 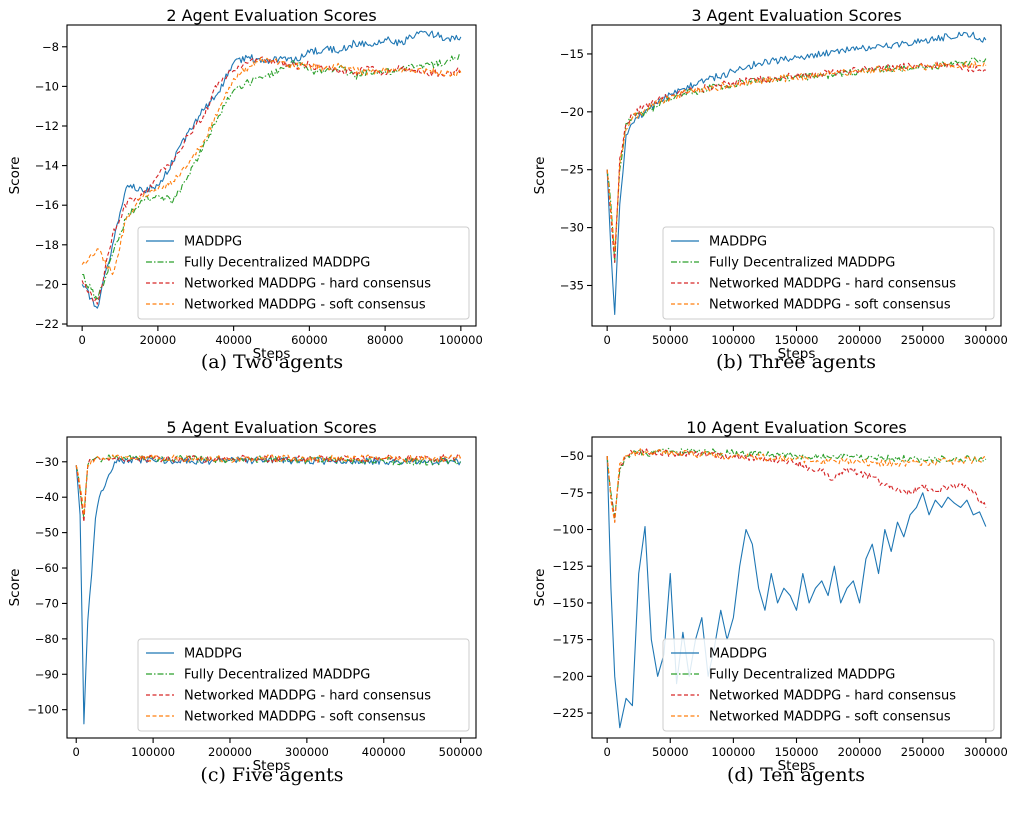 What do you see at coordinates (572, 54) in the screenshot?
I see `y-tick-label: −15` at bounding box center [572, 54].